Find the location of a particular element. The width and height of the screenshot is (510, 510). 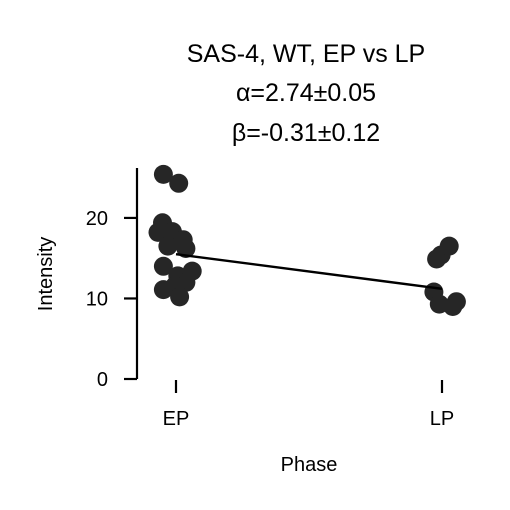

chart-title-line-2: α=2.74±0.05 is located at coordinates (306, 93).